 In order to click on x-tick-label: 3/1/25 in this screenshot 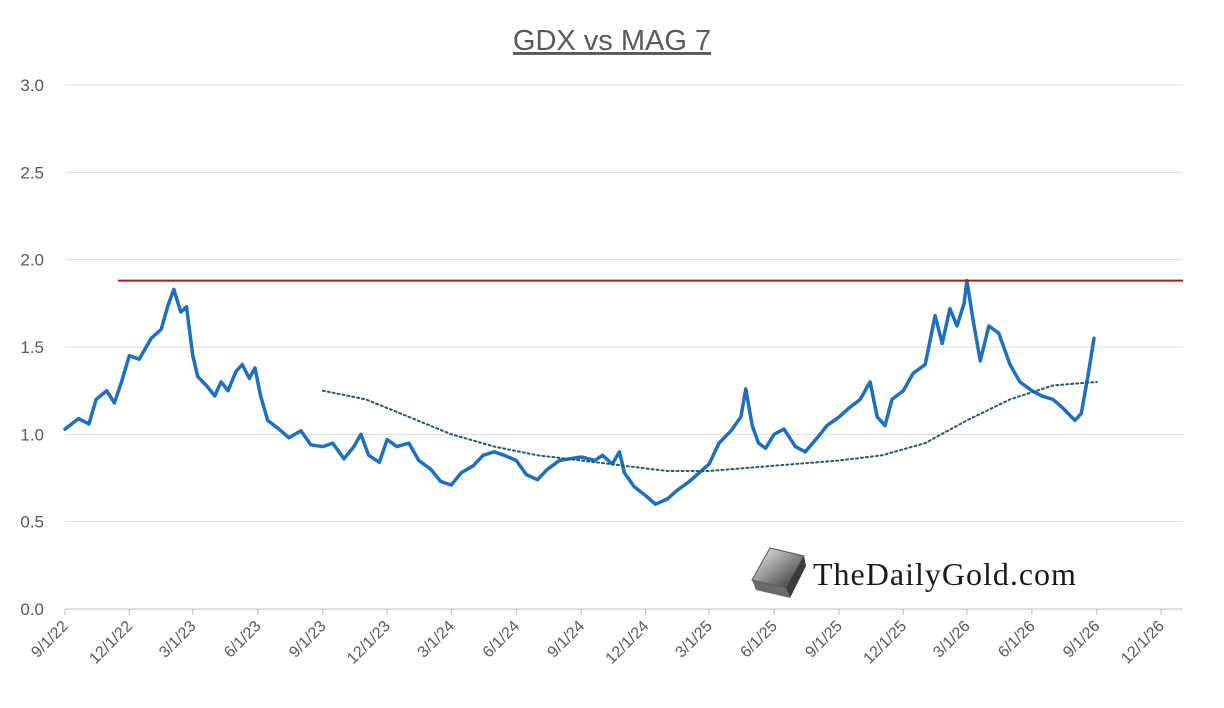, I will do `click(694, 640)`.